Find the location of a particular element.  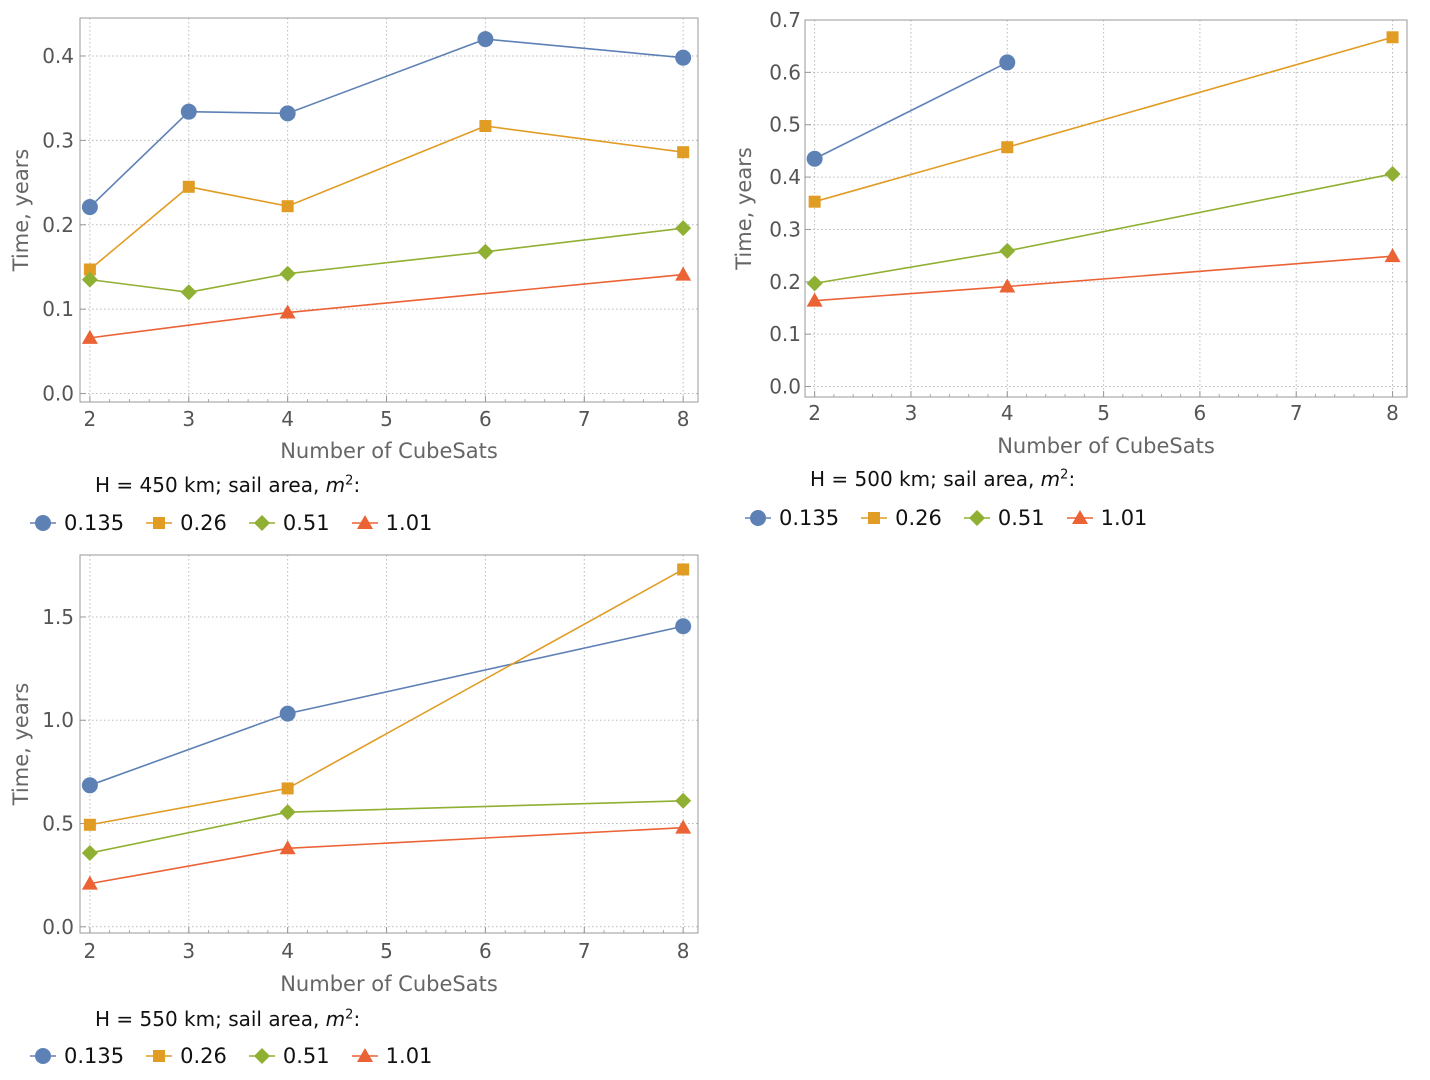

legend-title-500km: H = 500 km; sail area, m2: is located at coordinates (942, 479).